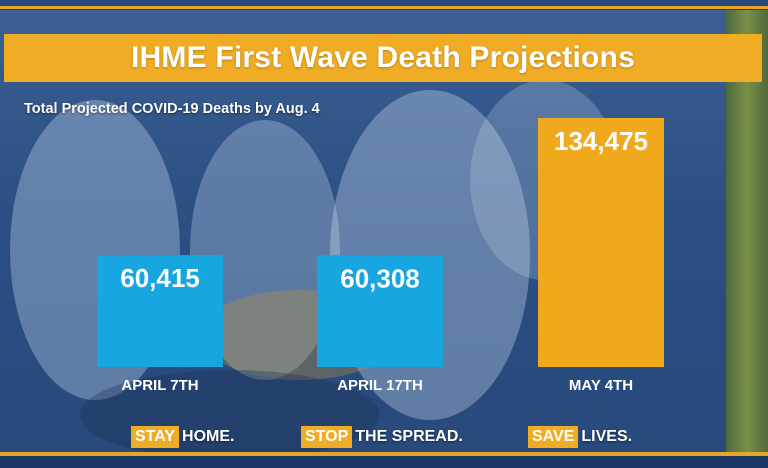 The height and width of the screenshot is (468, 768). I want to click on chart-title: IHME First Wave Death Projections, so click(383, 57).